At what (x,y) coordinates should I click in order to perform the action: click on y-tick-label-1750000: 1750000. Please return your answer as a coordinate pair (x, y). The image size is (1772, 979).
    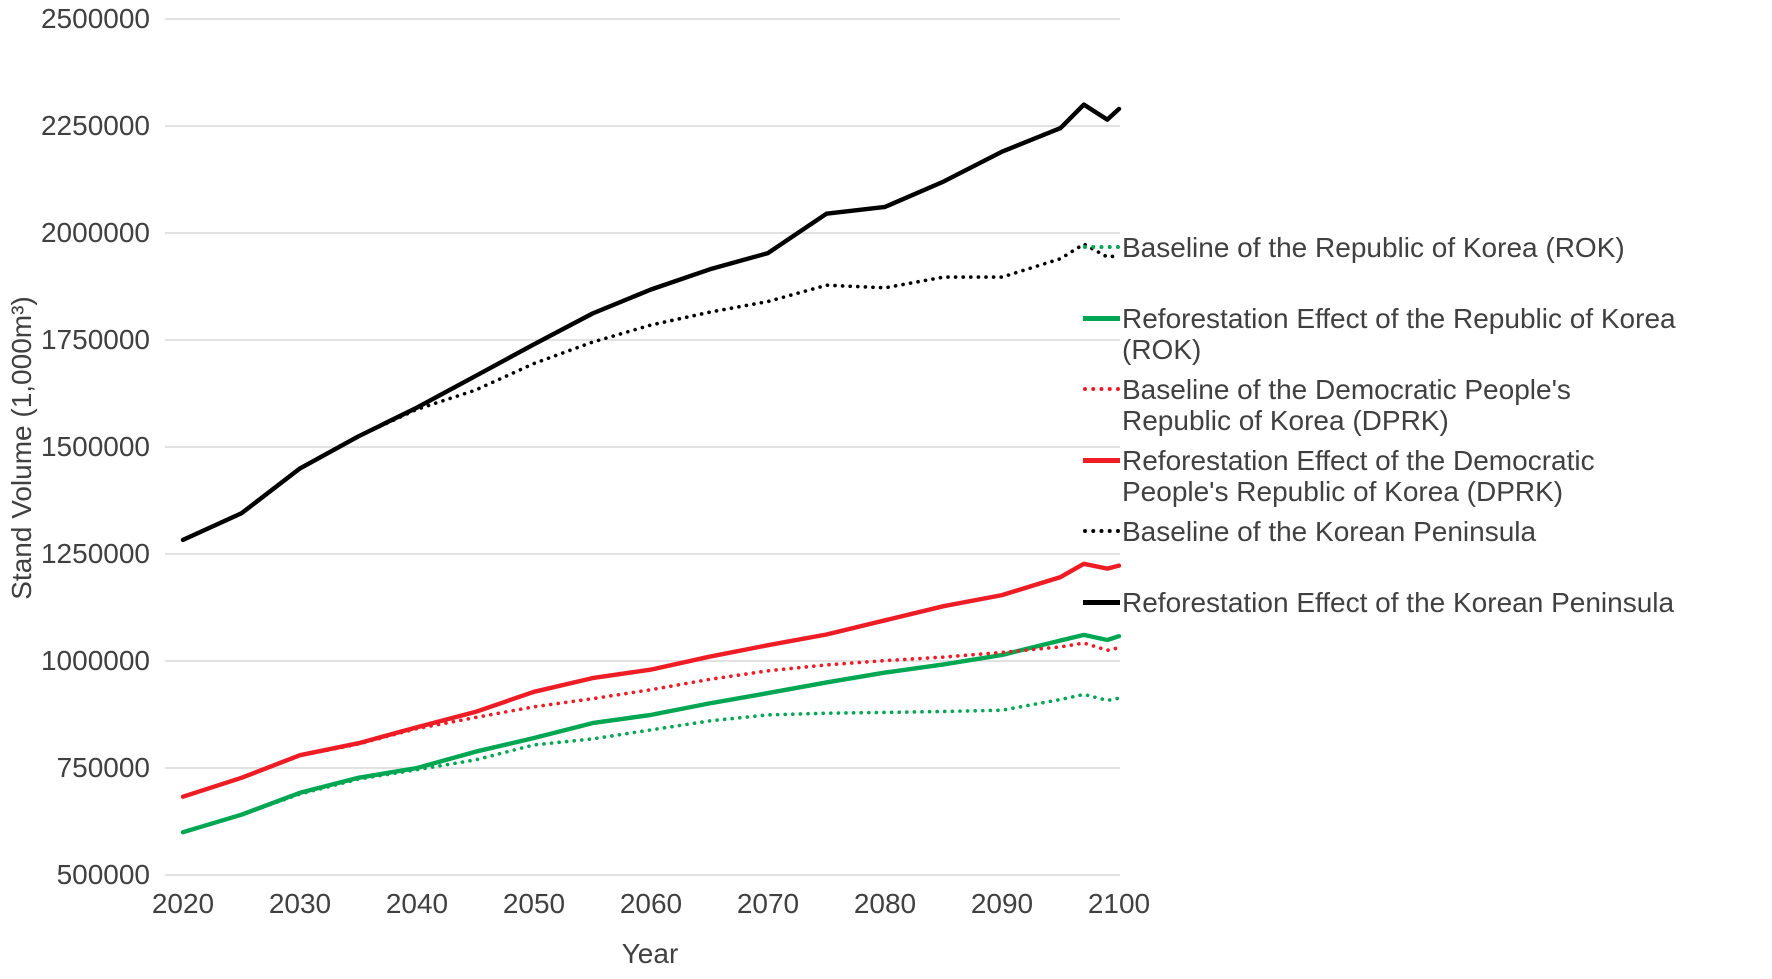
    Looking at the image, I should click on (95, 339).